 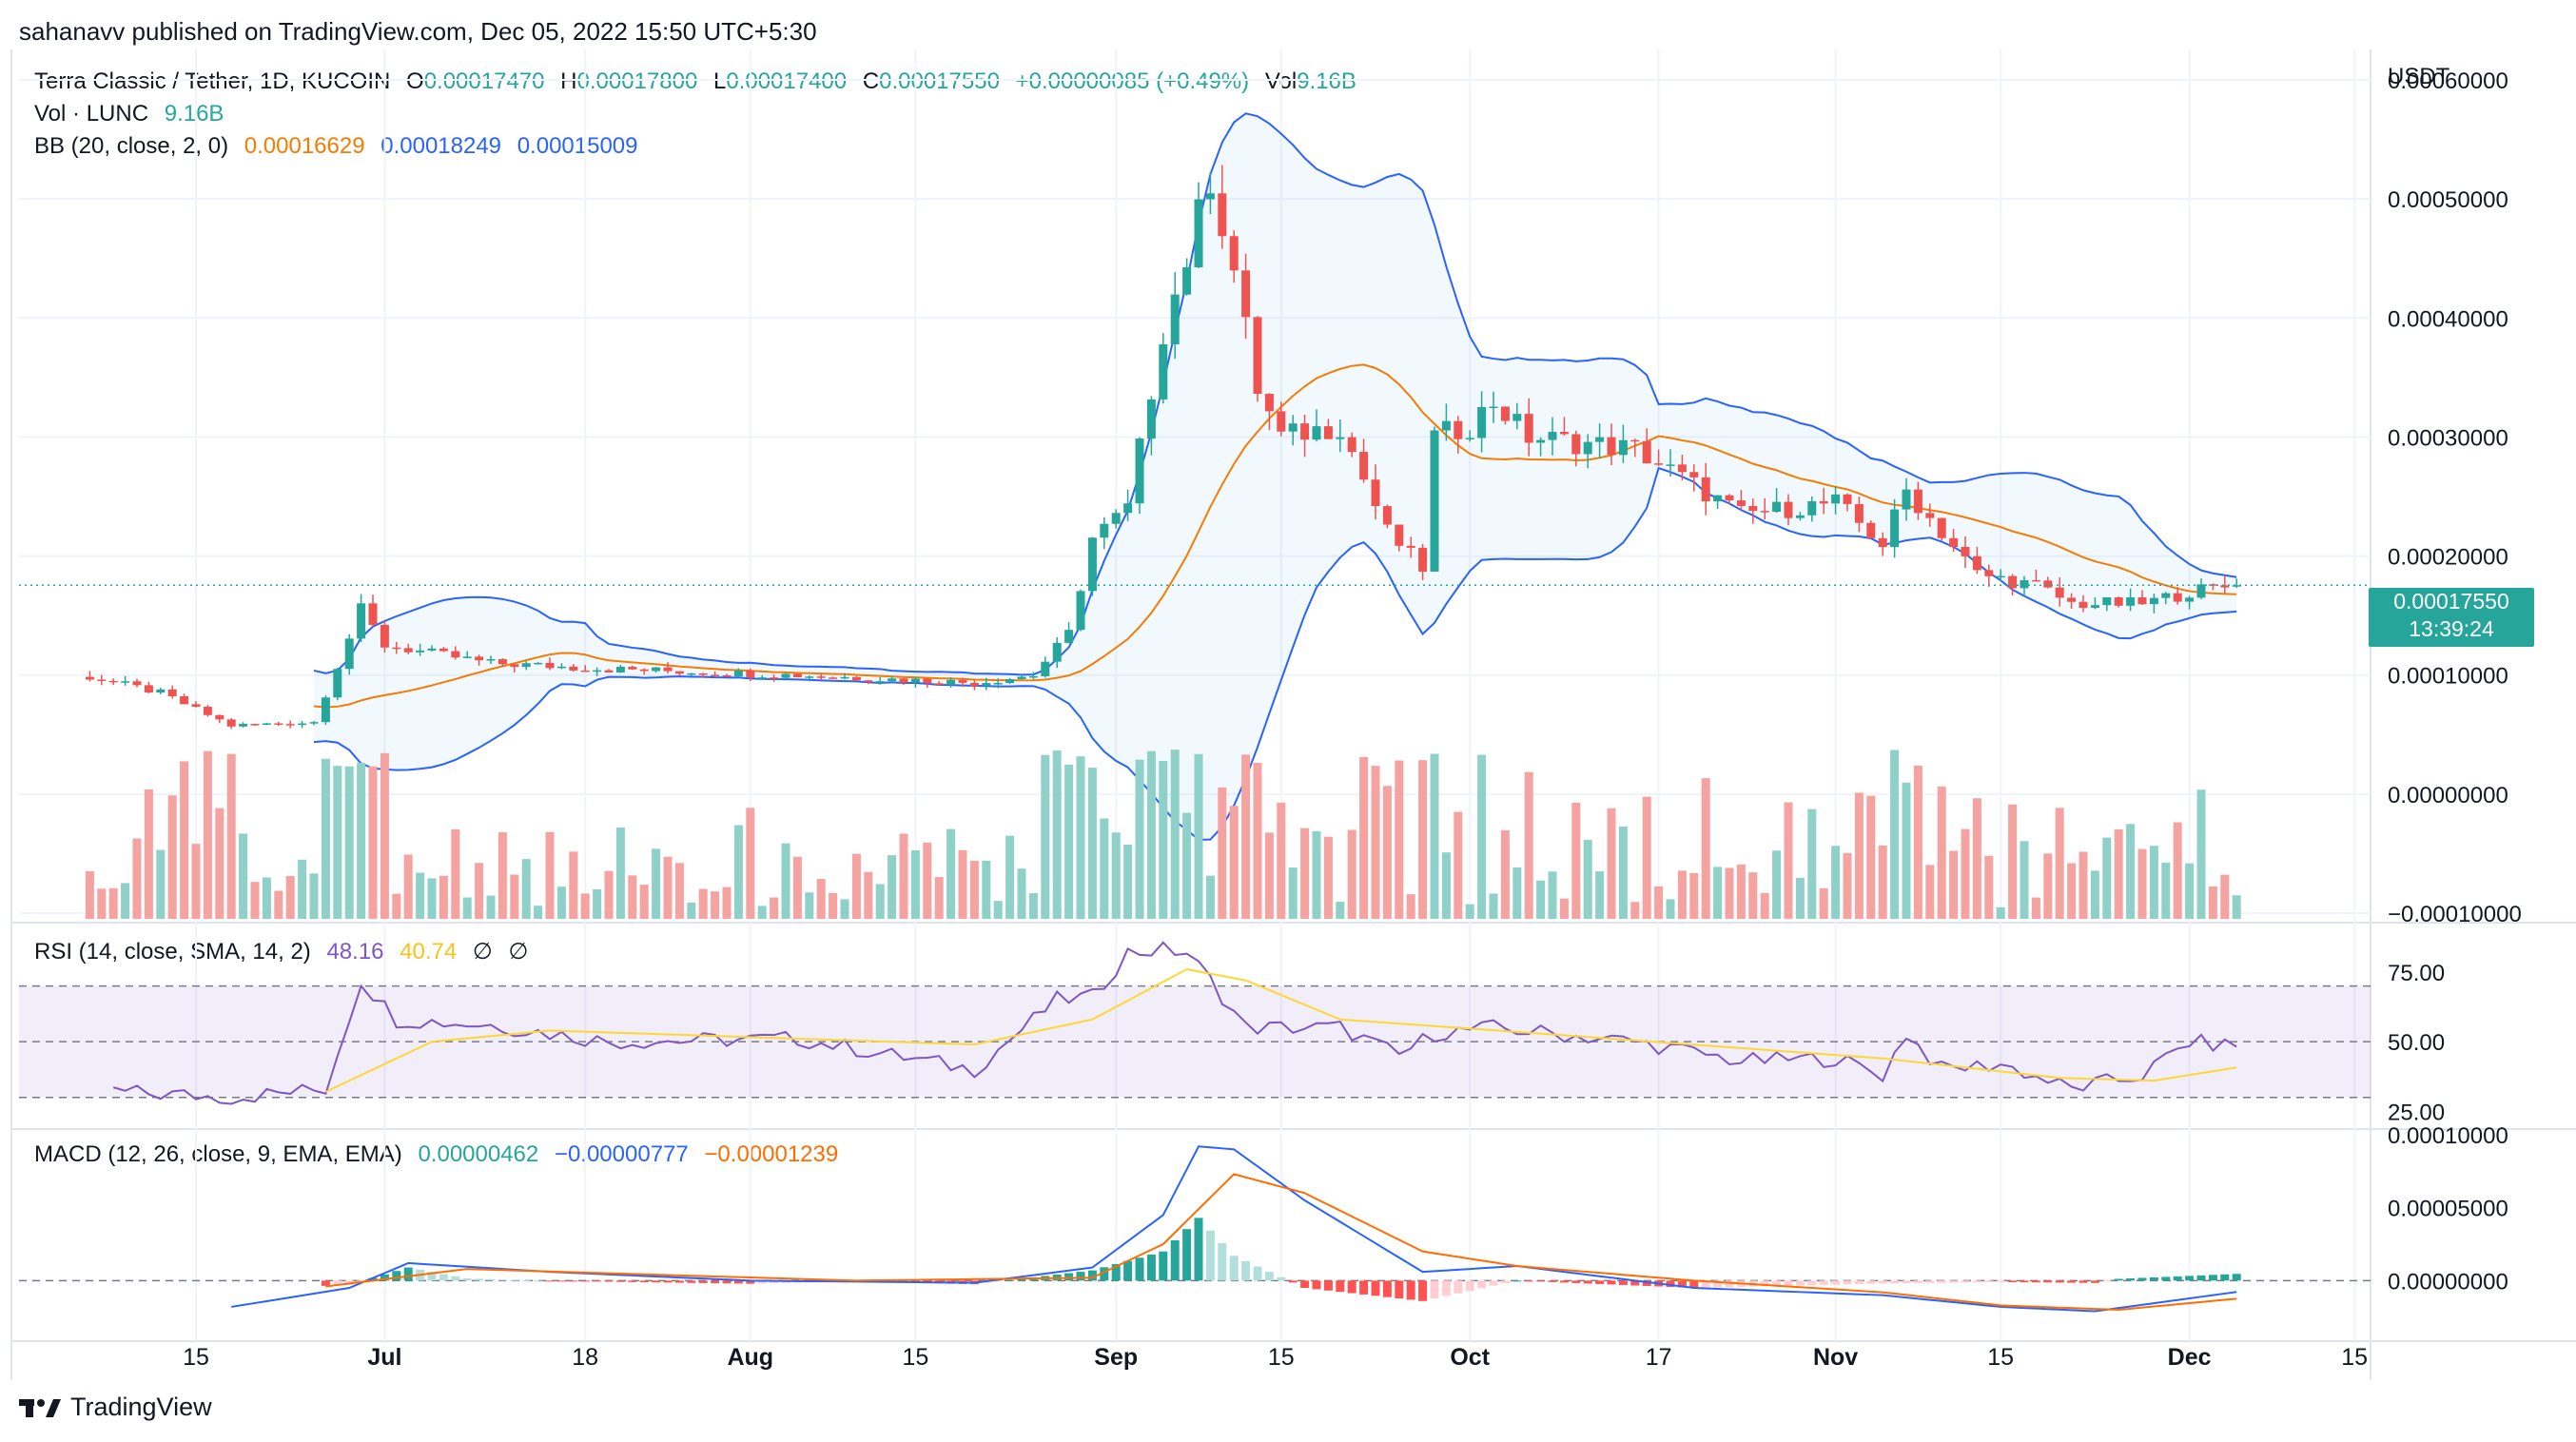 What do you see at coordinates (772, 1154) in the screenshot?
I see `macd-signal-value: −0.00001239` at bounding box center [772, 1154].